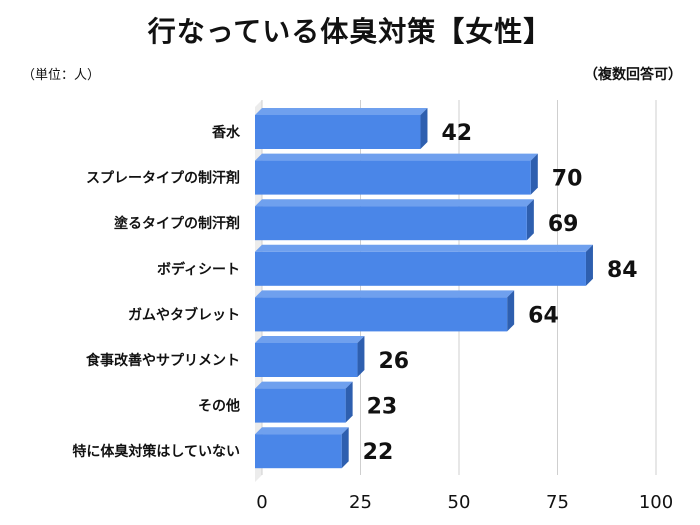 Image resolution: width=700 pixels, height=525 pixels. What do you see at coordinates (543, 315) in the screenshot?
I see `data-label: 64` at bounding box center [543, 315].